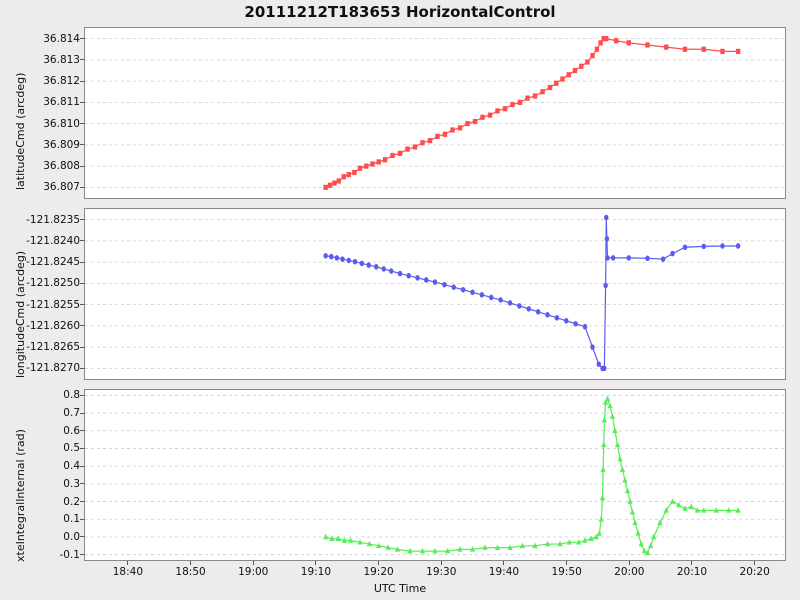  What do you see at coordinates (61, 187) in the screenshot?
I see `y-tick-label: 36.807` at bounding box center [61, 187].